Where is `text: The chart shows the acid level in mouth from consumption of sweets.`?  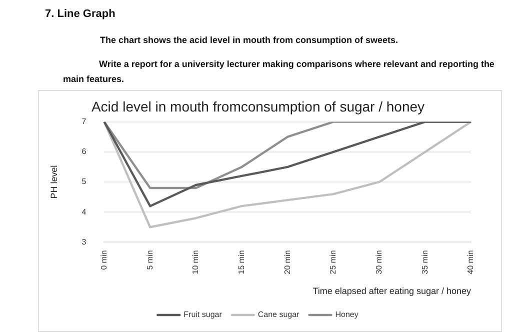
text: The chart shows the acid level in mouth from consumption of sweets. is located at coordinates (249, 40).